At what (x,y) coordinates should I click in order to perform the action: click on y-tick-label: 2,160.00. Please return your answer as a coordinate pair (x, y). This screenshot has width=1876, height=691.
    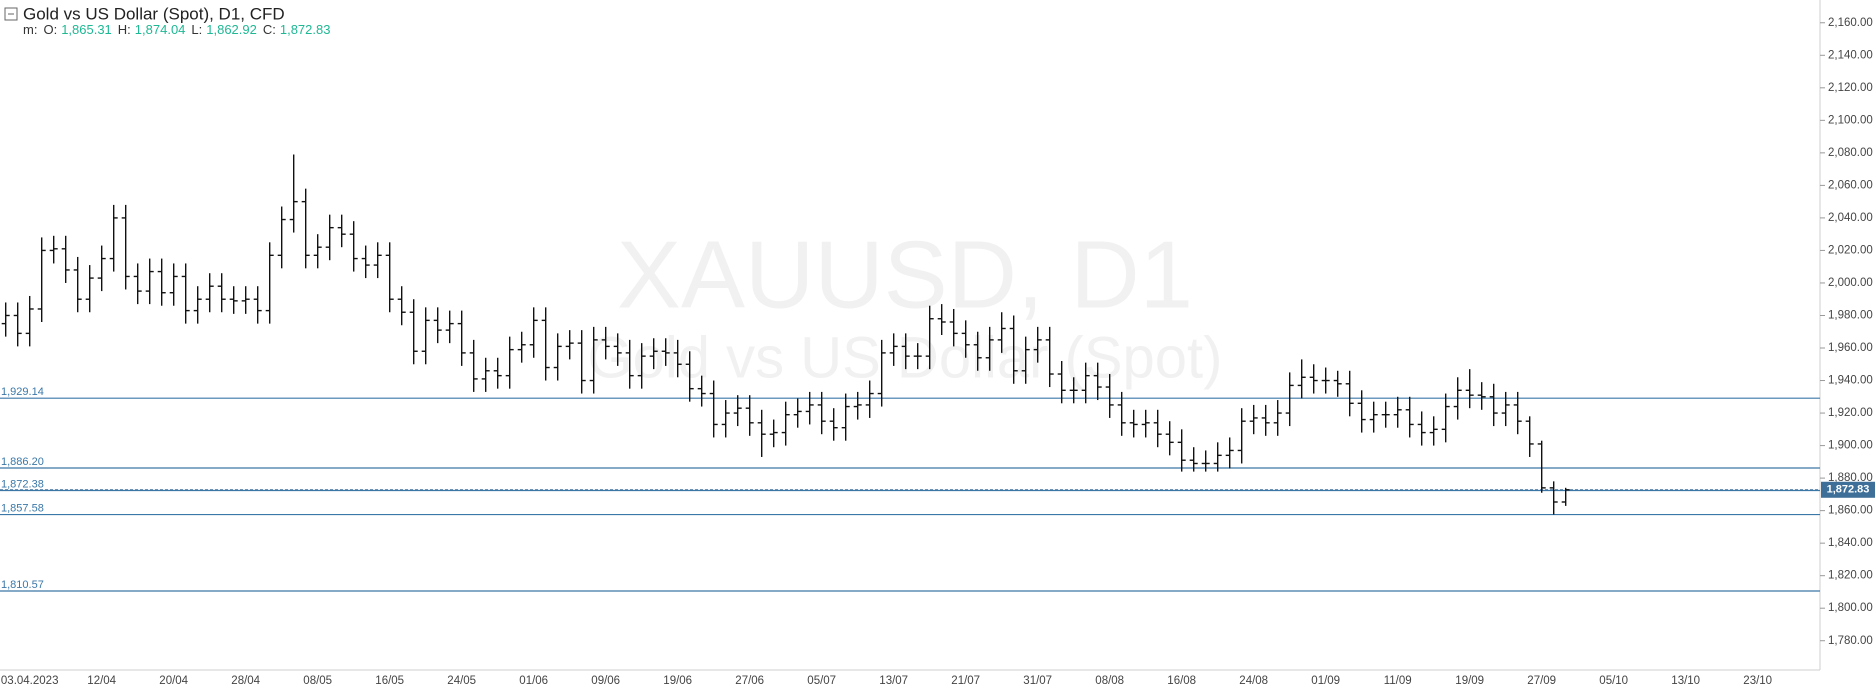
    Looking at the image, I should click on (1850, 23).